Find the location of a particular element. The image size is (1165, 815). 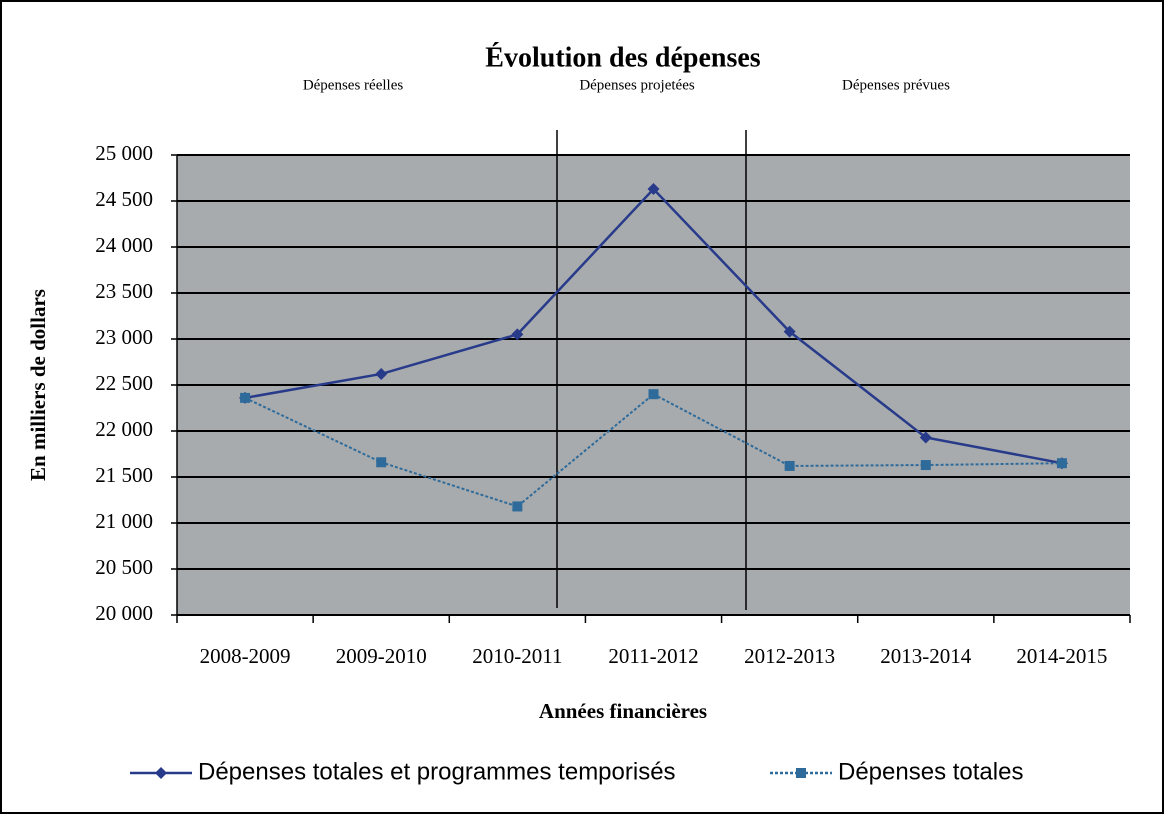

annotation: Dépenses réelles is located at coordinates (353, 85).